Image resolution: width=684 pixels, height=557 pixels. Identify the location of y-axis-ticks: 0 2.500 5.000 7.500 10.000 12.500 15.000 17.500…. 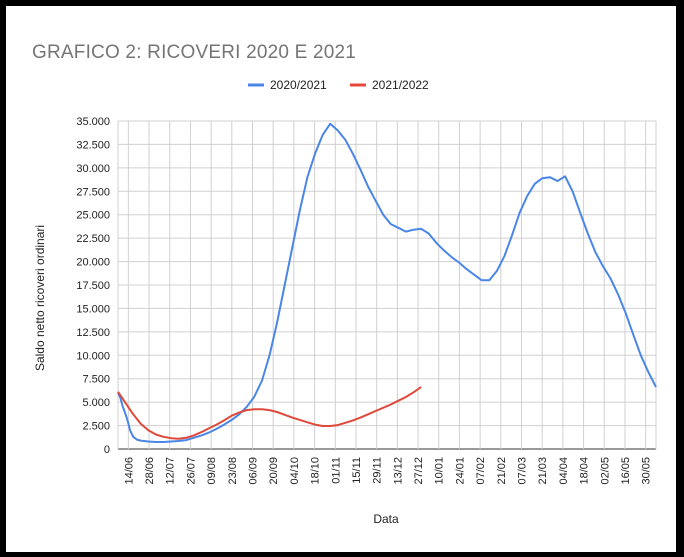
(93, 286).